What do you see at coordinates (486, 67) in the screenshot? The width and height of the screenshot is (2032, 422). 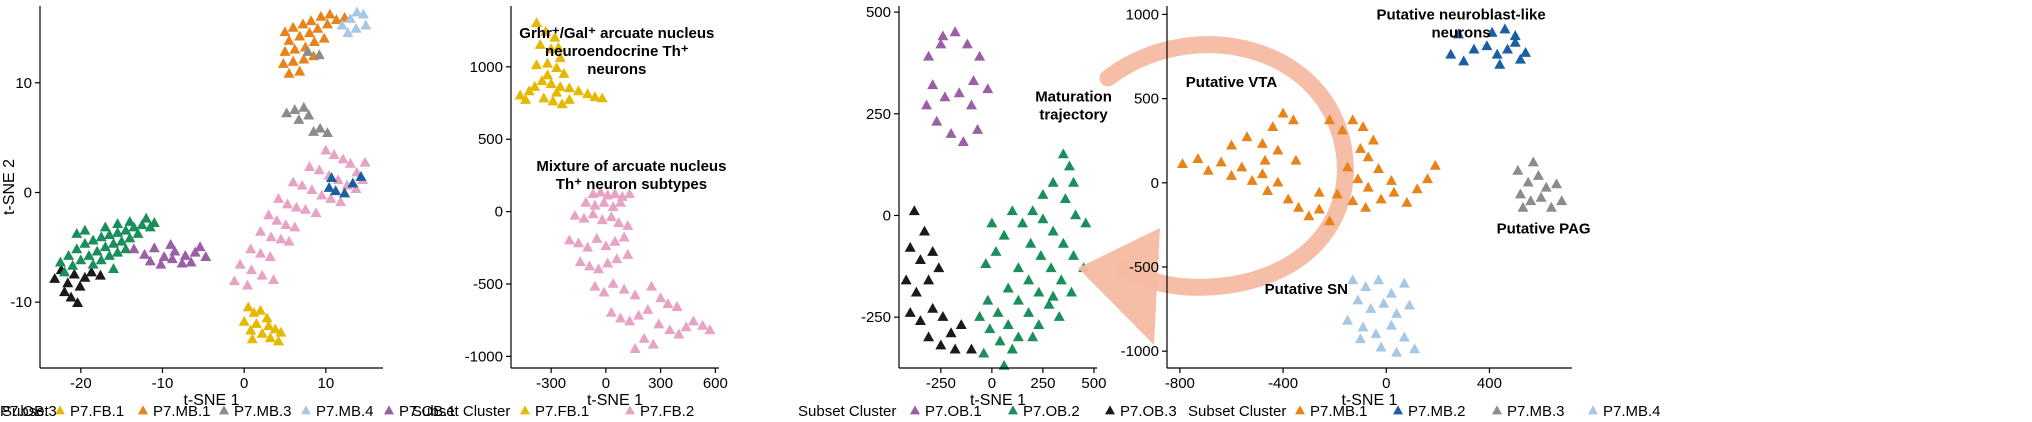 I see `y-tick-label: 1000` at bounding box center [486, 67].